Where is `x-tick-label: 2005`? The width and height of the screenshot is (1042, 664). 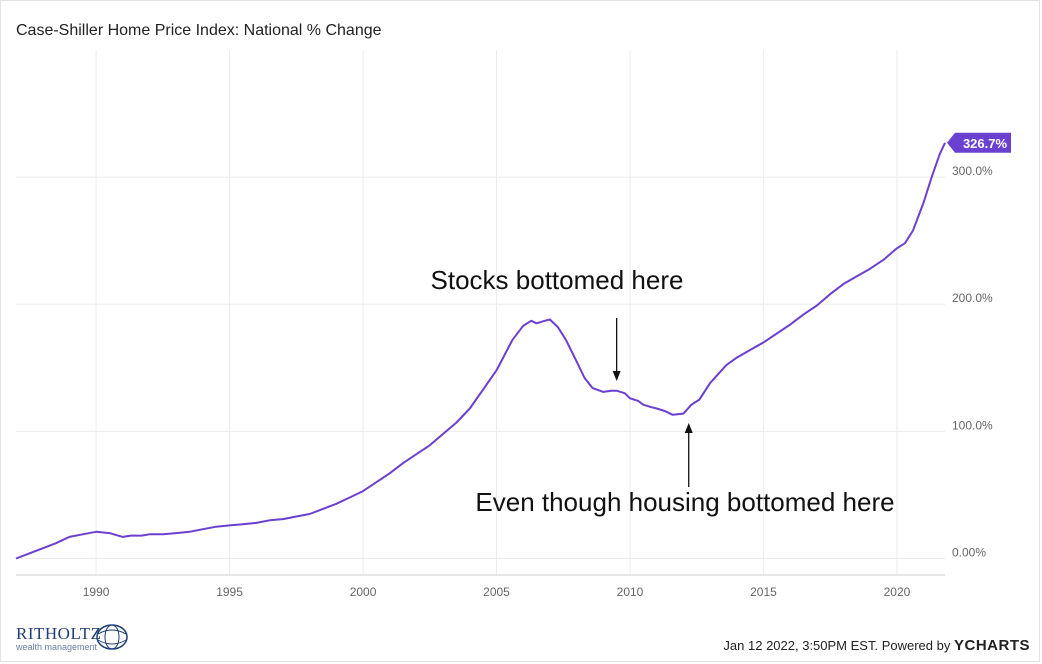
x-tick-label: 2005 is located at coordinates (496, 592).